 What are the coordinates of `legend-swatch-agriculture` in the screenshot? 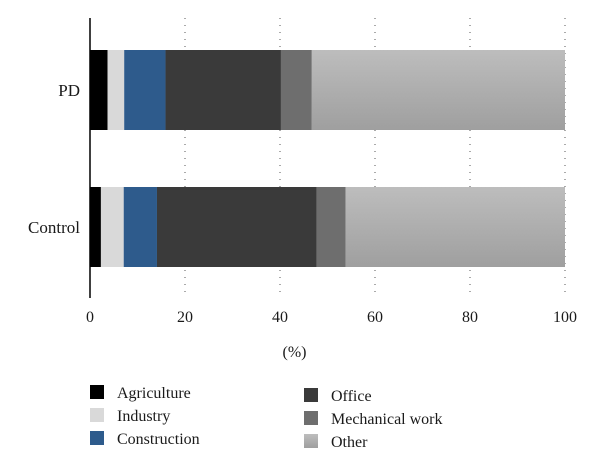 It's located at (97, 392).